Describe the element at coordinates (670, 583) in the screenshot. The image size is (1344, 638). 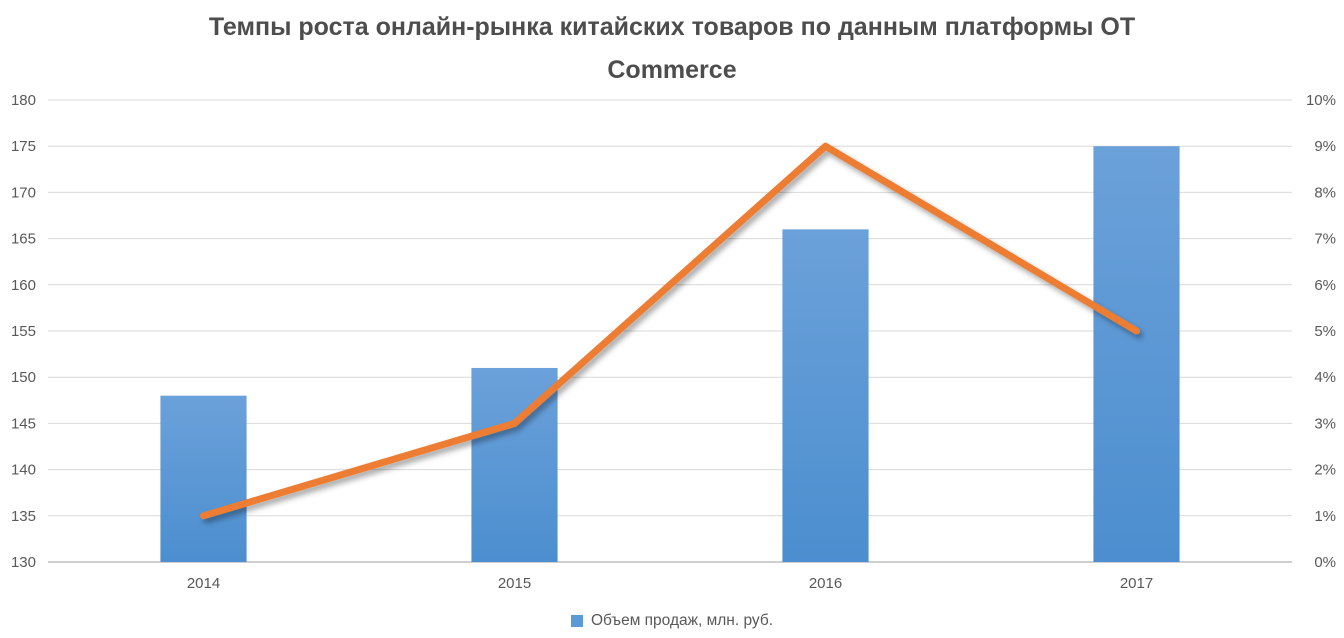
I see `x-axis-tick-labels: 2014 2015 2016 2017` at that location.